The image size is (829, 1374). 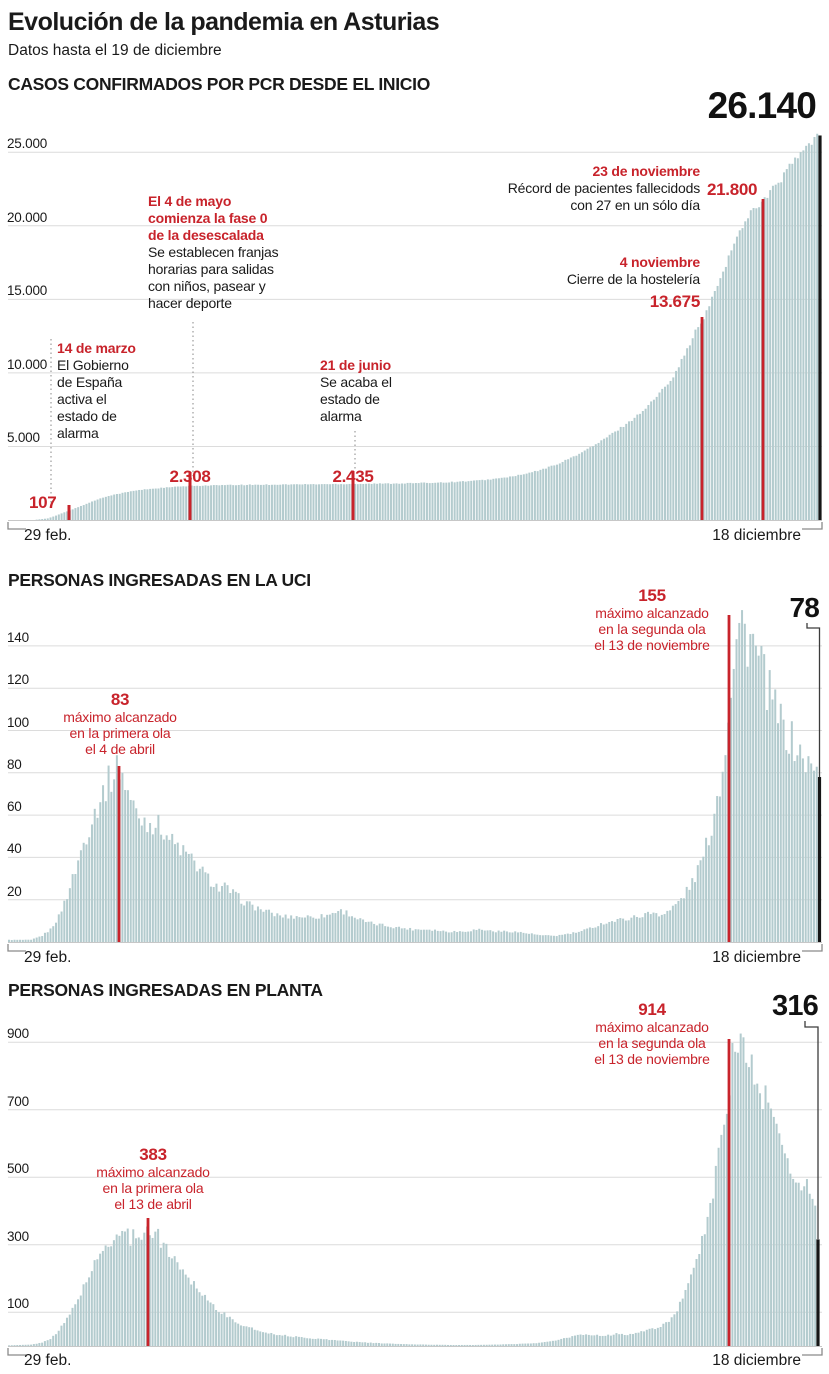 I want to click on value-connector-line, so click(x=813, y=700).